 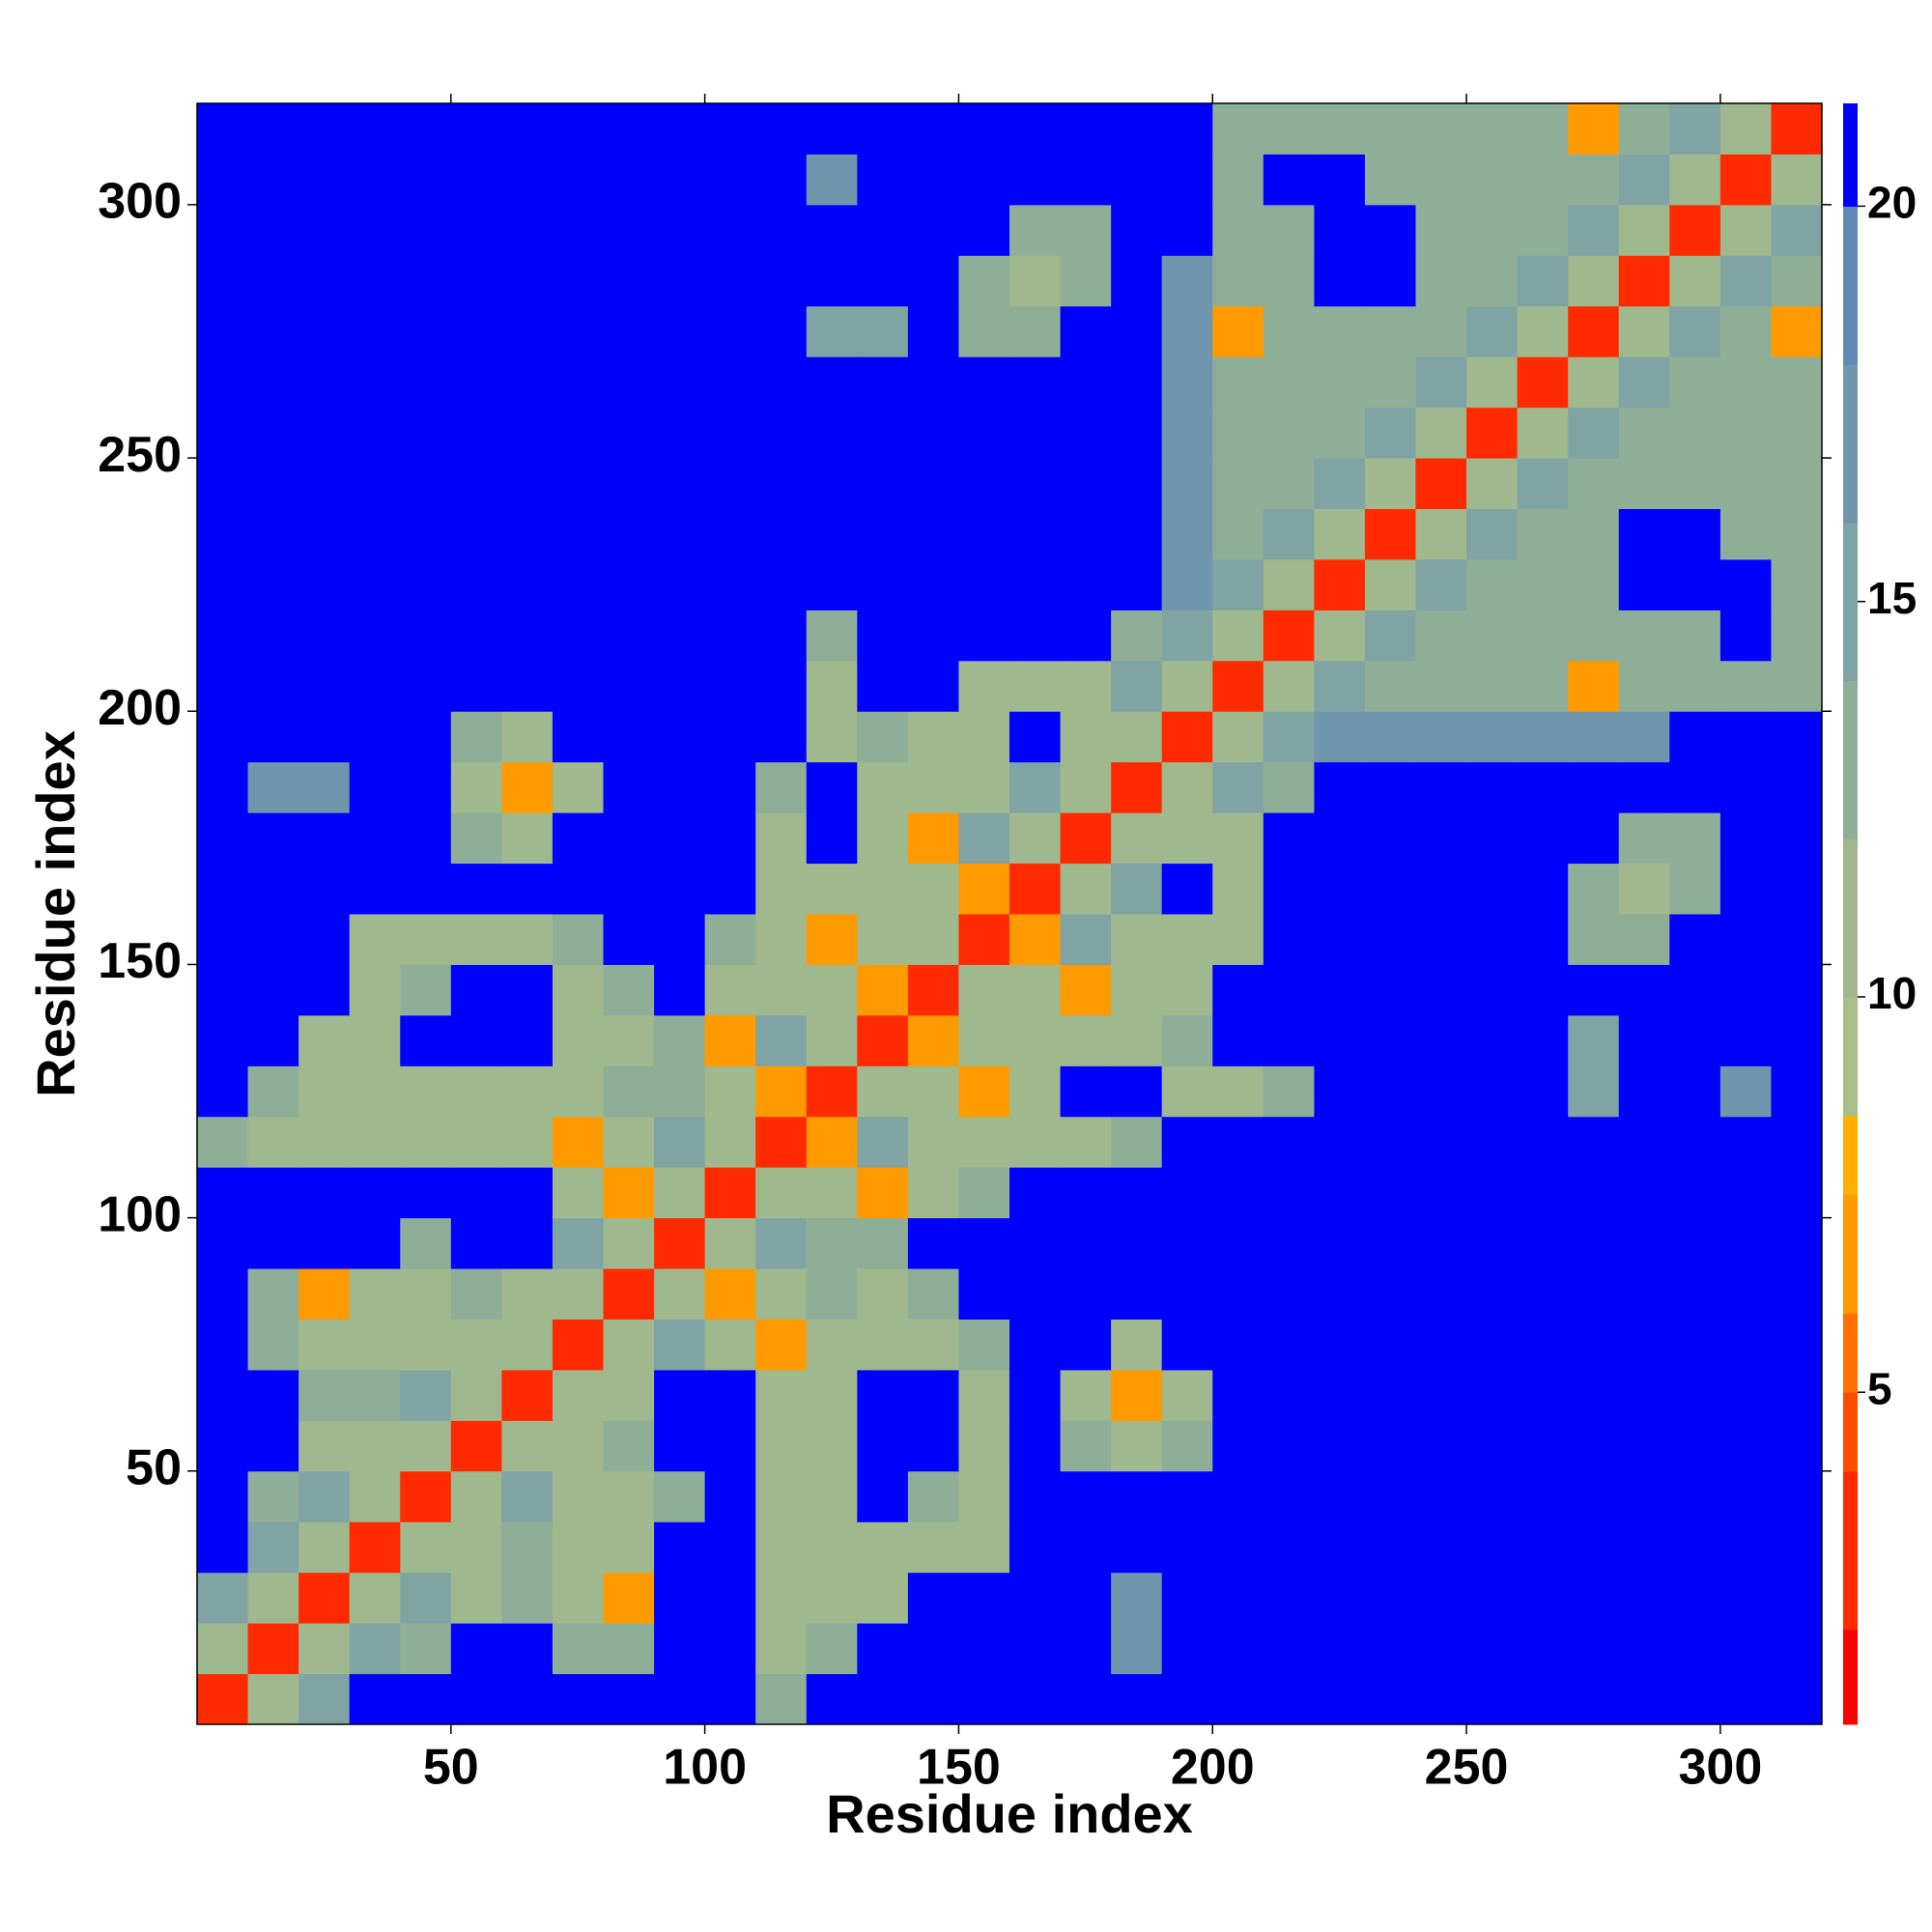 I want to click on colorbar-segment, so click(x=1850, y=155).